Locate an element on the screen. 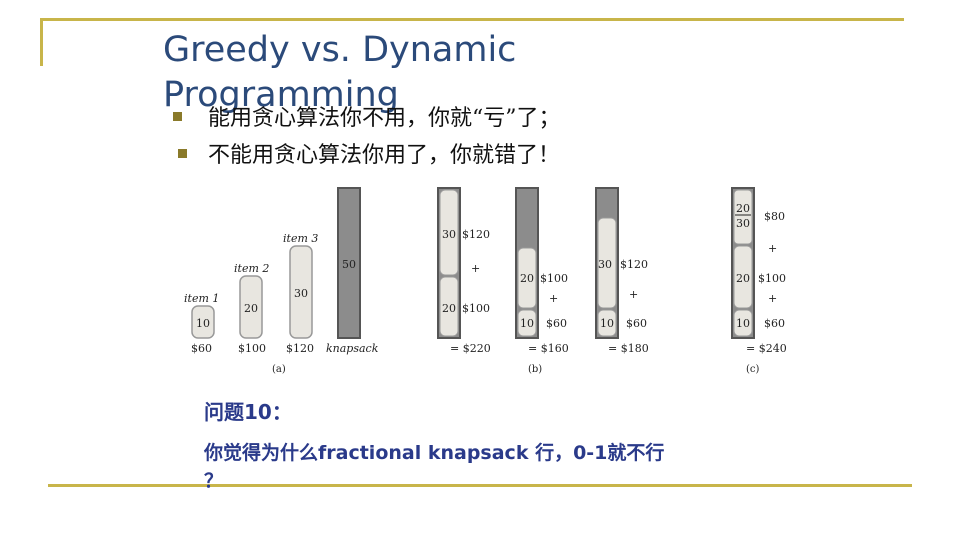 This screenshot has height=540, width=960. b2-top-weight: 20 is located at coordinates (527, 278).